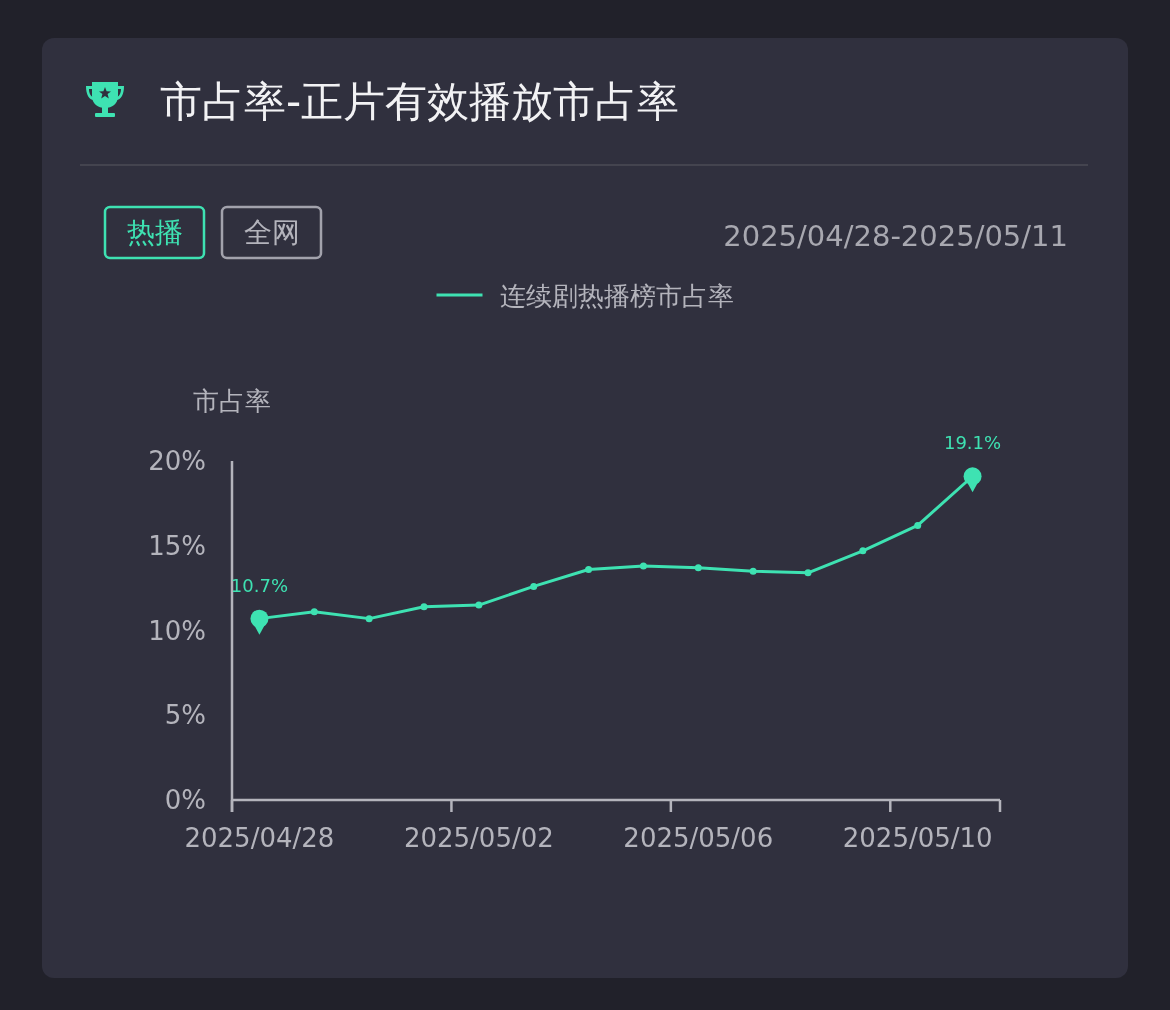 This screenshot has width=1170, height=1010. I want to click on y-axis-title: 市占率, so click(232, 401).